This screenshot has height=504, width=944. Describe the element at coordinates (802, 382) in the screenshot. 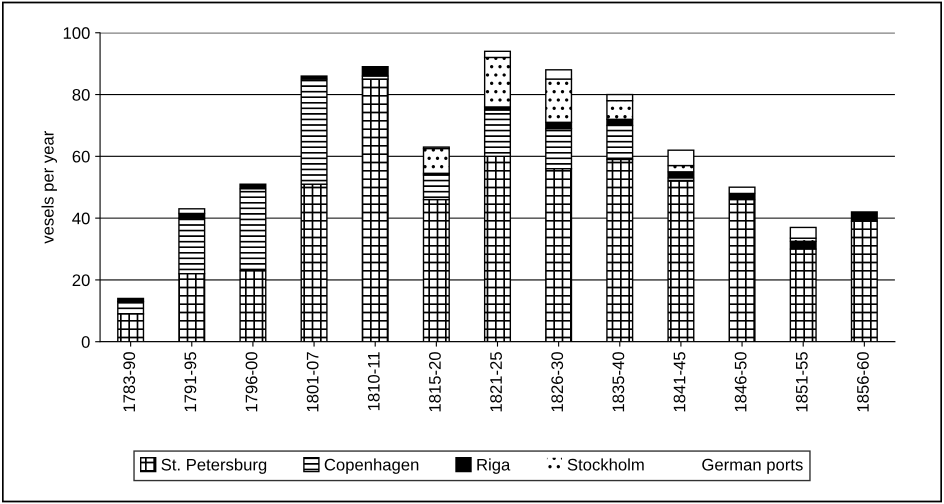

I see `x-tick-label: 1851-55` at that location.